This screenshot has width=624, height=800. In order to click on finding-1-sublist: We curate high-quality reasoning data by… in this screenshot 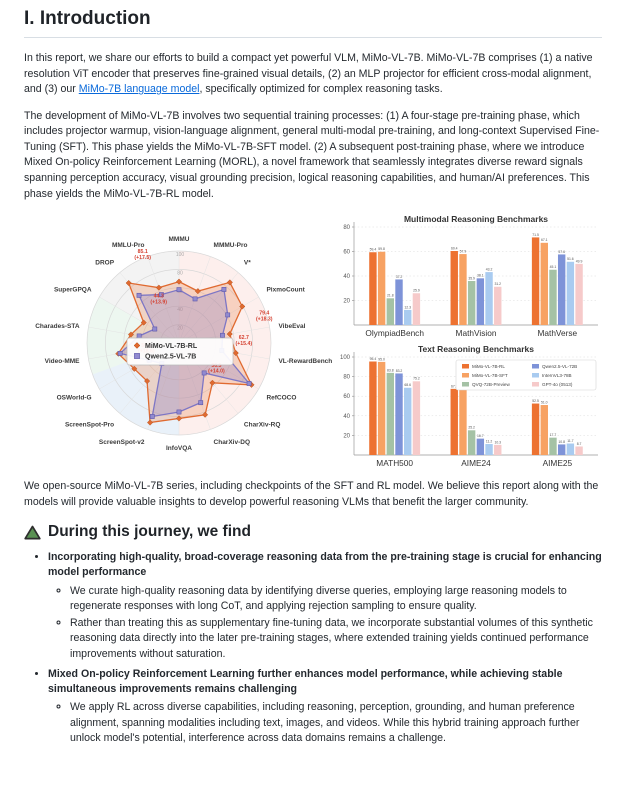, I will do `click(325, 623)`.